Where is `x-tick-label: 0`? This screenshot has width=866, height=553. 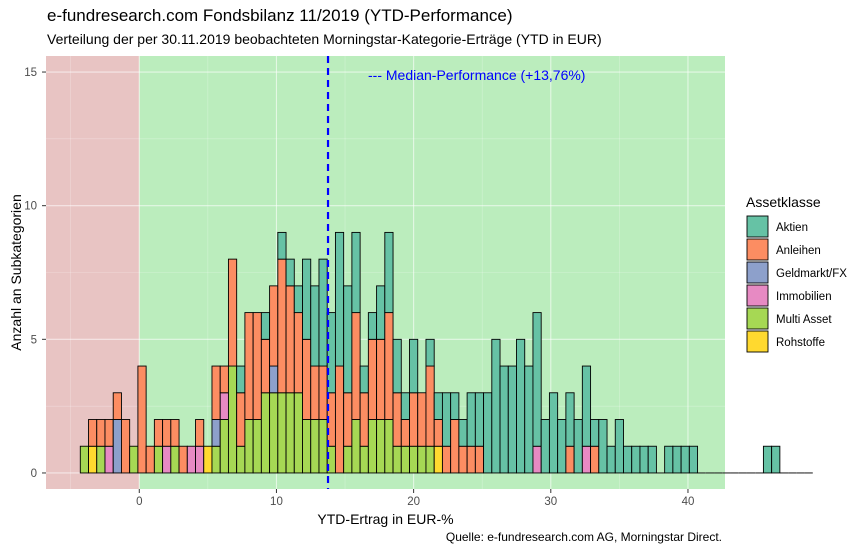
x-tick-label: 0 is located at coordinates (139, 502).